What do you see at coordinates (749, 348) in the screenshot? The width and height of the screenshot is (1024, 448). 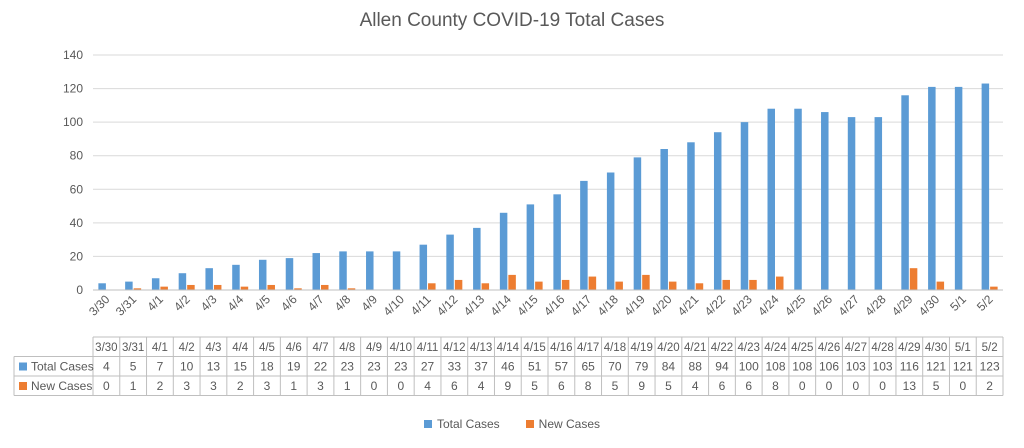 I see `table-header-cell: 4/23` at bounding box center [749, 348].